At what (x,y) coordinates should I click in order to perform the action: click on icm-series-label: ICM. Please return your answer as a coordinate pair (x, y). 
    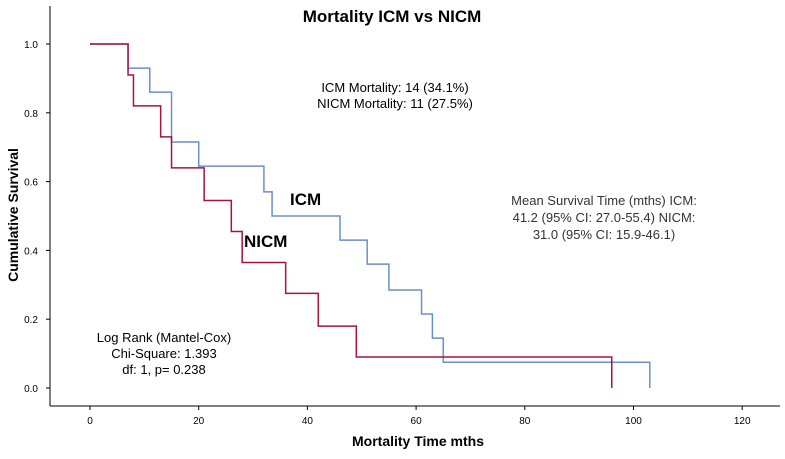
    Looking at the image, I should click on (305, 199).